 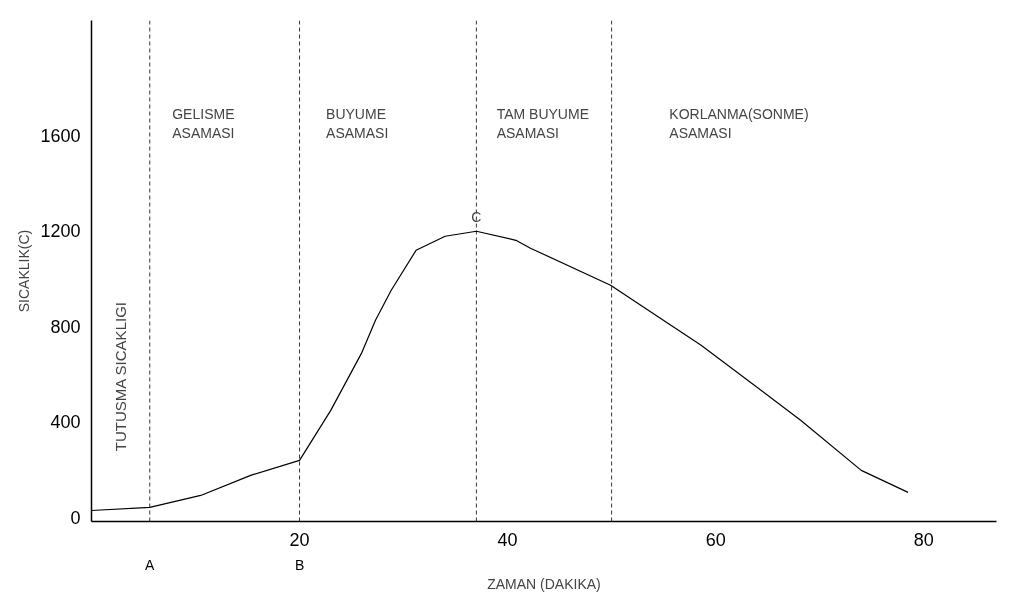 I want to click on x-tick-label: 40, so click(x=507, y=539).